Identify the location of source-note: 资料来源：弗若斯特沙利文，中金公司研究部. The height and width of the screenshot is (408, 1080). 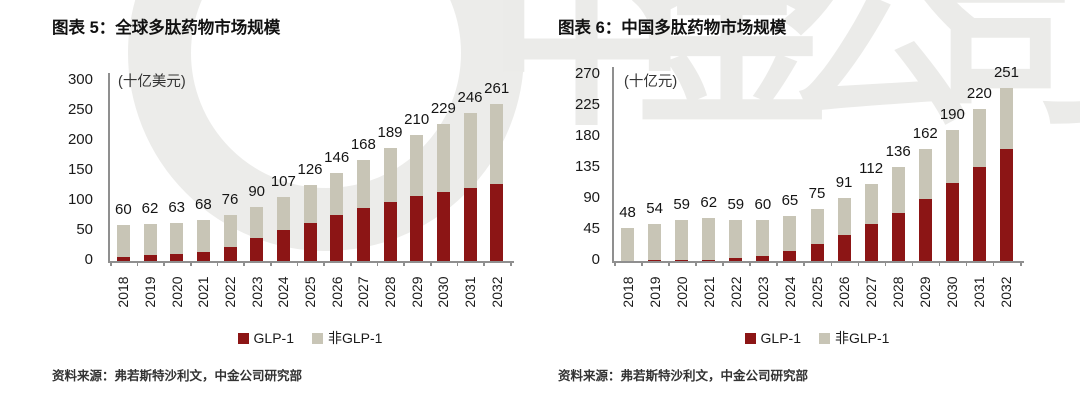
(177, 376).